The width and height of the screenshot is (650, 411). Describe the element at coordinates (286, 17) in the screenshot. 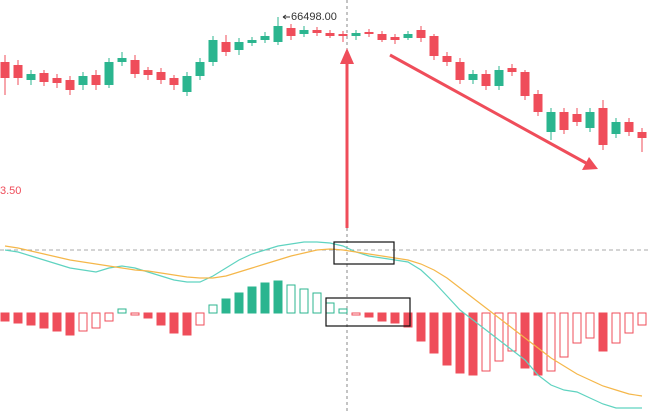

I see `high-pointer` at that location.